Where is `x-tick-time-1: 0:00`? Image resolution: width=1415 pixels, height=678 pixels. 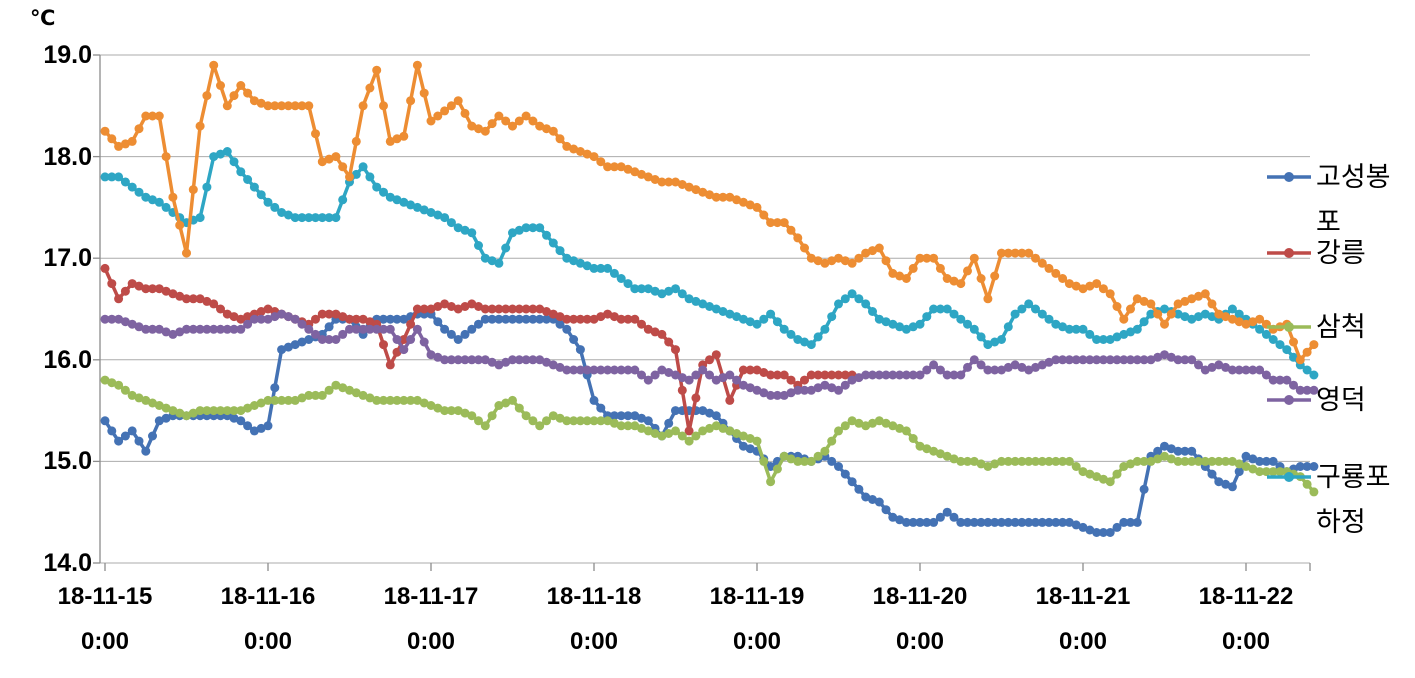 x-tick-time-1: 0:00 is located at coordinates (268, 641).